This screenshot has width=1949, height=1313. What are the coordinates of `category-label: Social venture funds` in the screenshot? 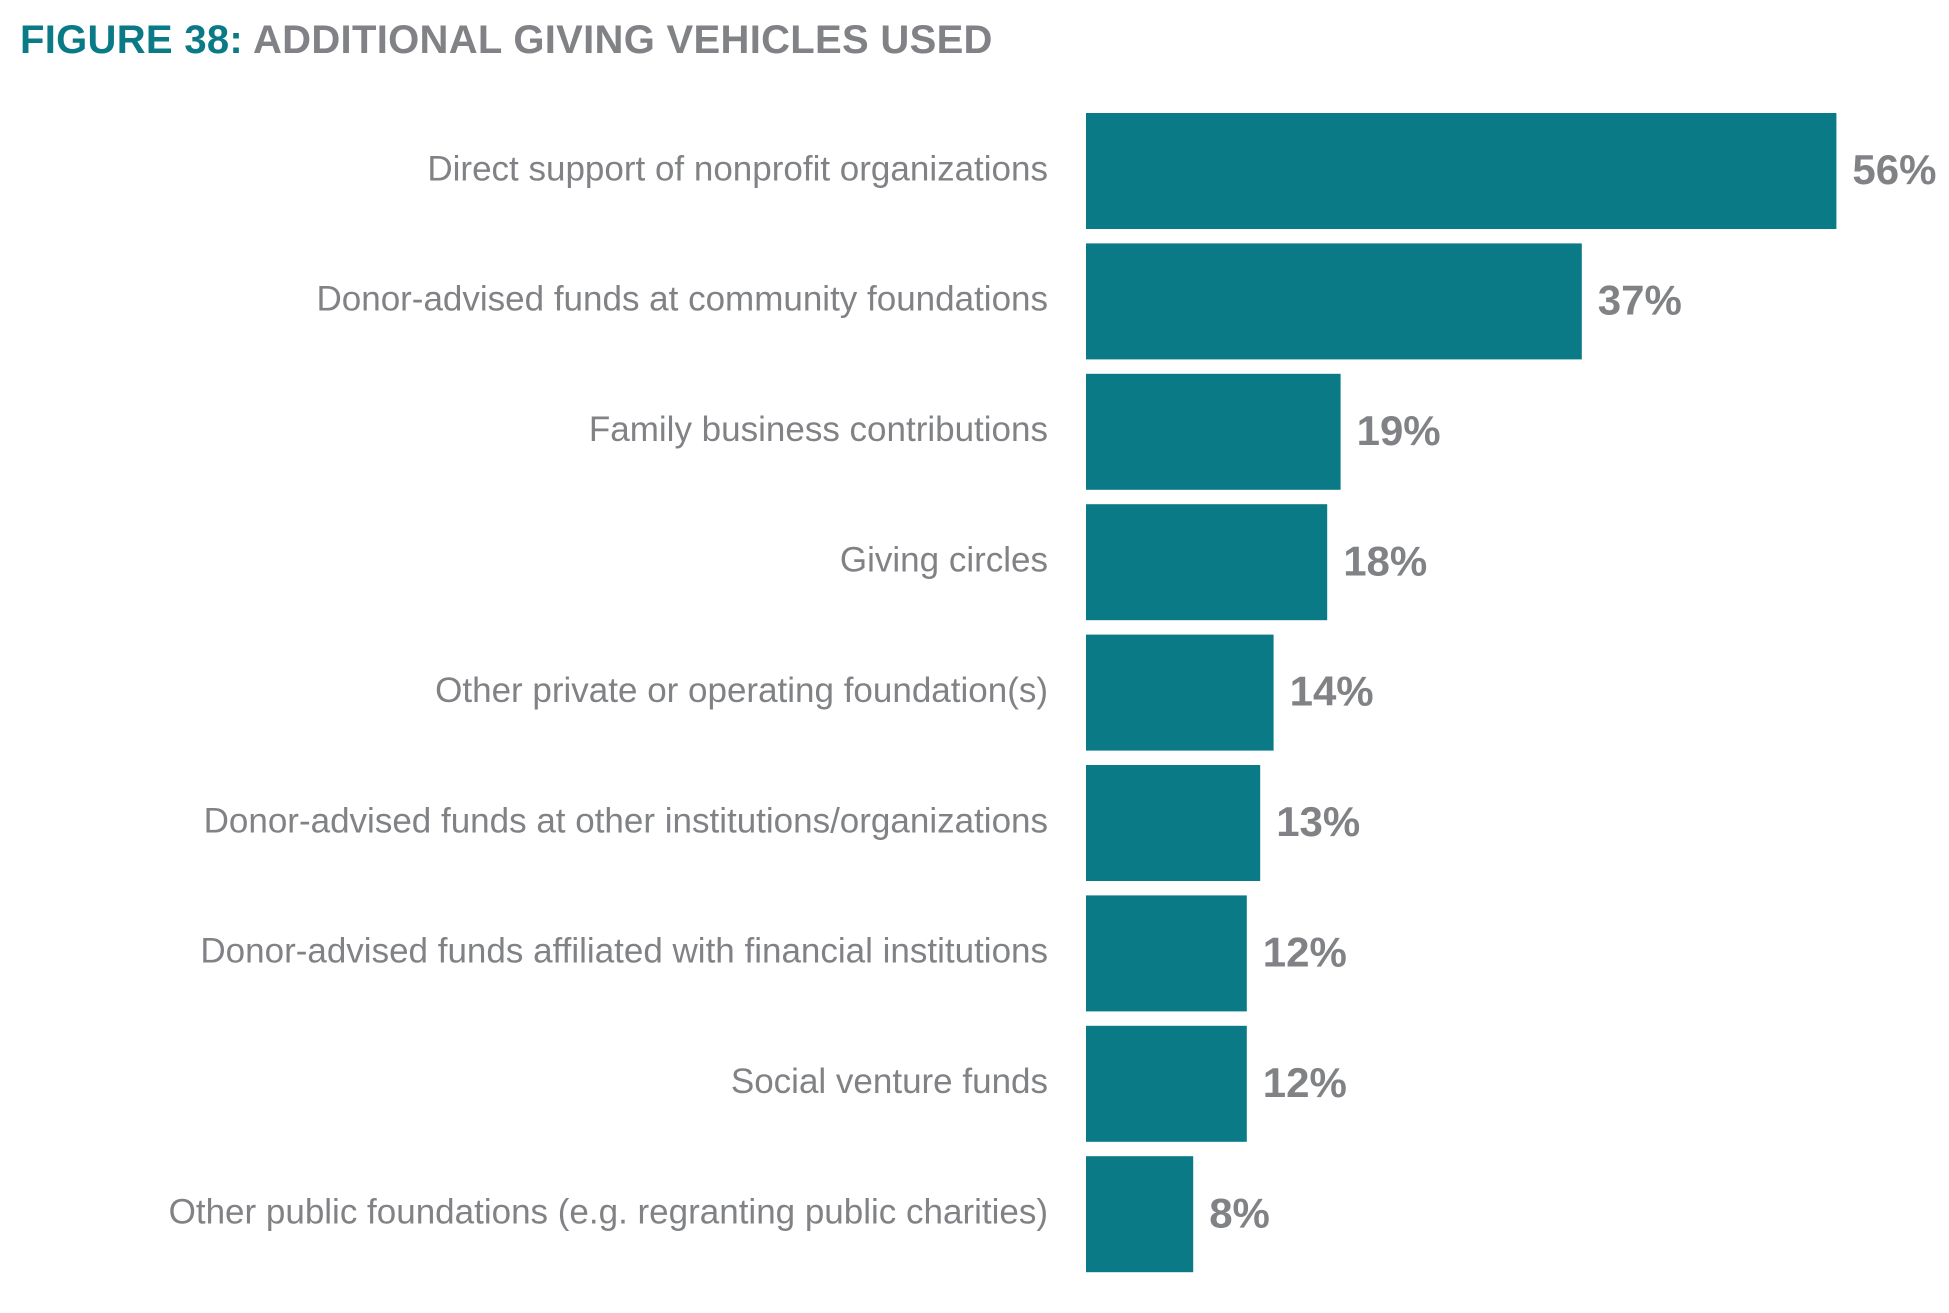 It's located at (889, 1081).